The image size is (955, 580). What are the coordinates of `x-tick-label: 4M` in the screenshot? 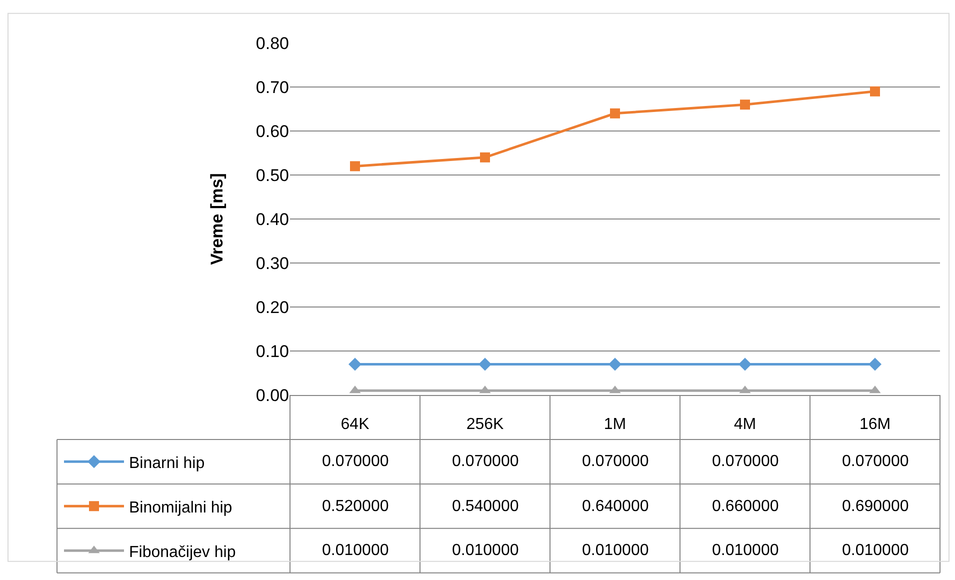 It's located at (745, 425).